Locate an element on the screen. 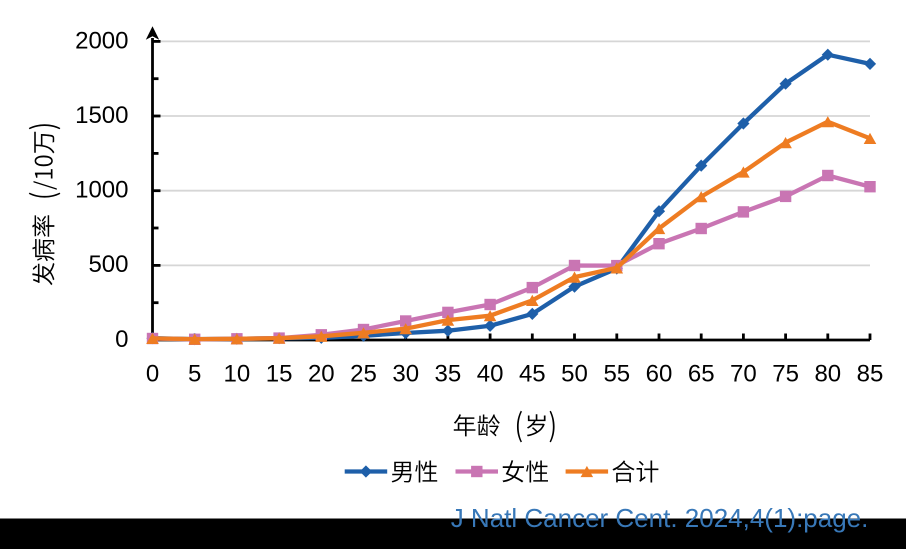  svg-text: 35 is located at coordinates (448, 374).